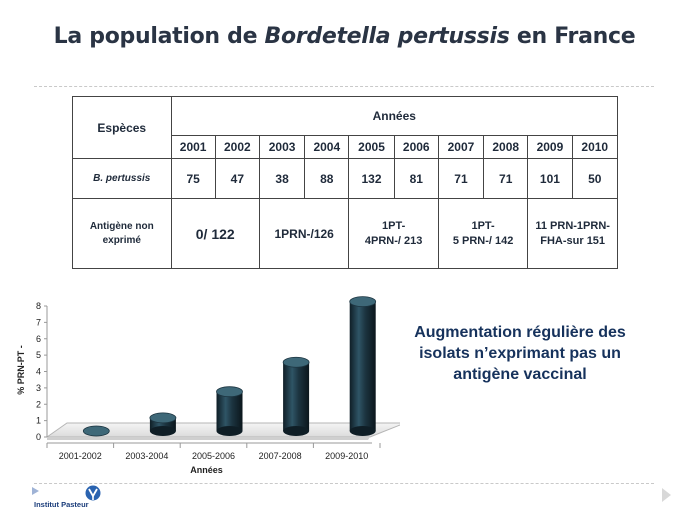  Describe the element at coordinates (208, 438) in the screenshot. I see `chart-floor-edge` at that location.